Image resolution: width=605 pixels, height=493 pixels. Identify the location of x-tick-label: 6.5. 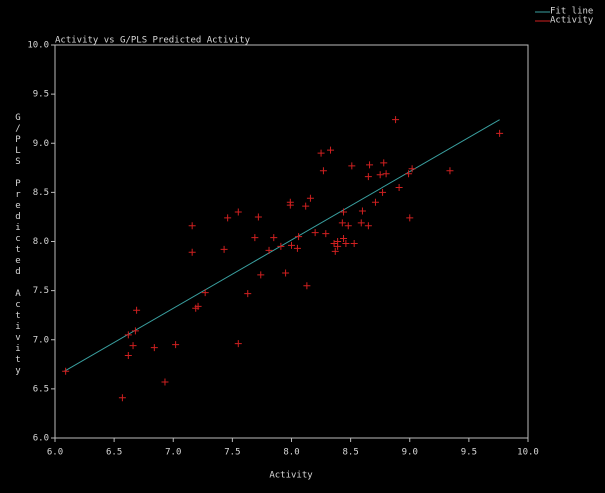
(114, 453).